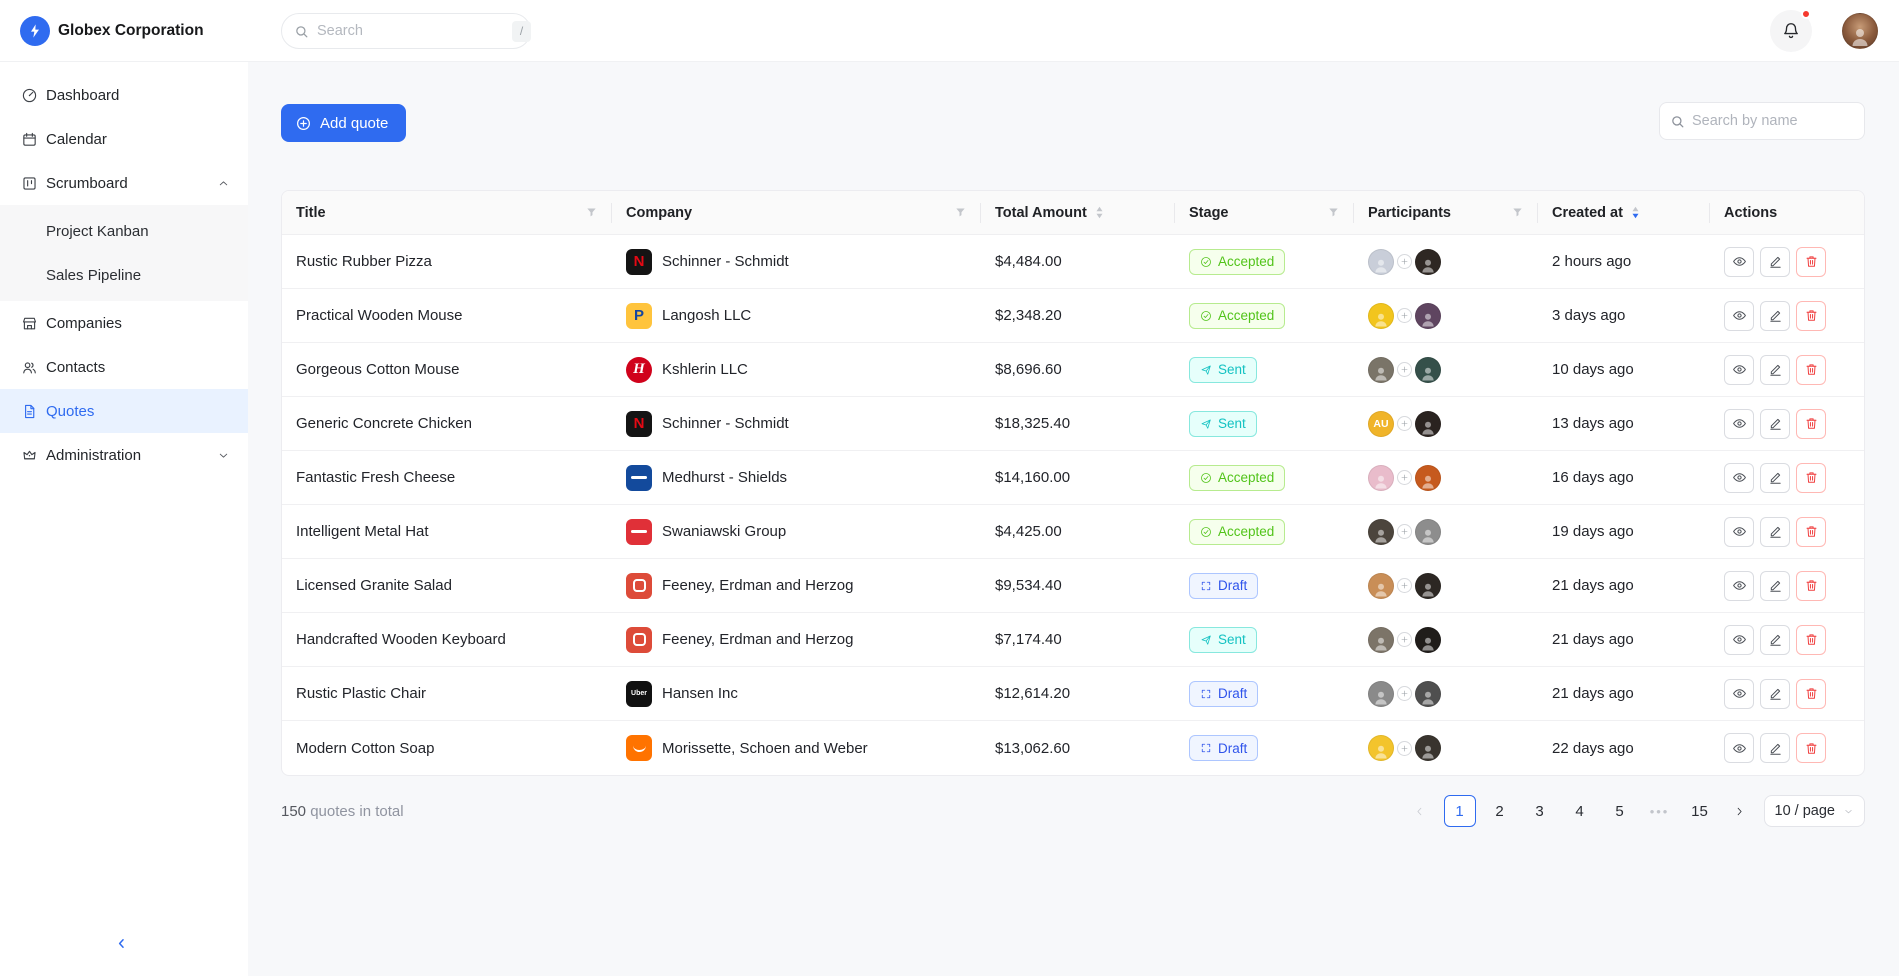  What do you see at coordinates (1232, 423) in the screenshot?
I see `stage-label: Sent` at bounding box center [1232, 423].